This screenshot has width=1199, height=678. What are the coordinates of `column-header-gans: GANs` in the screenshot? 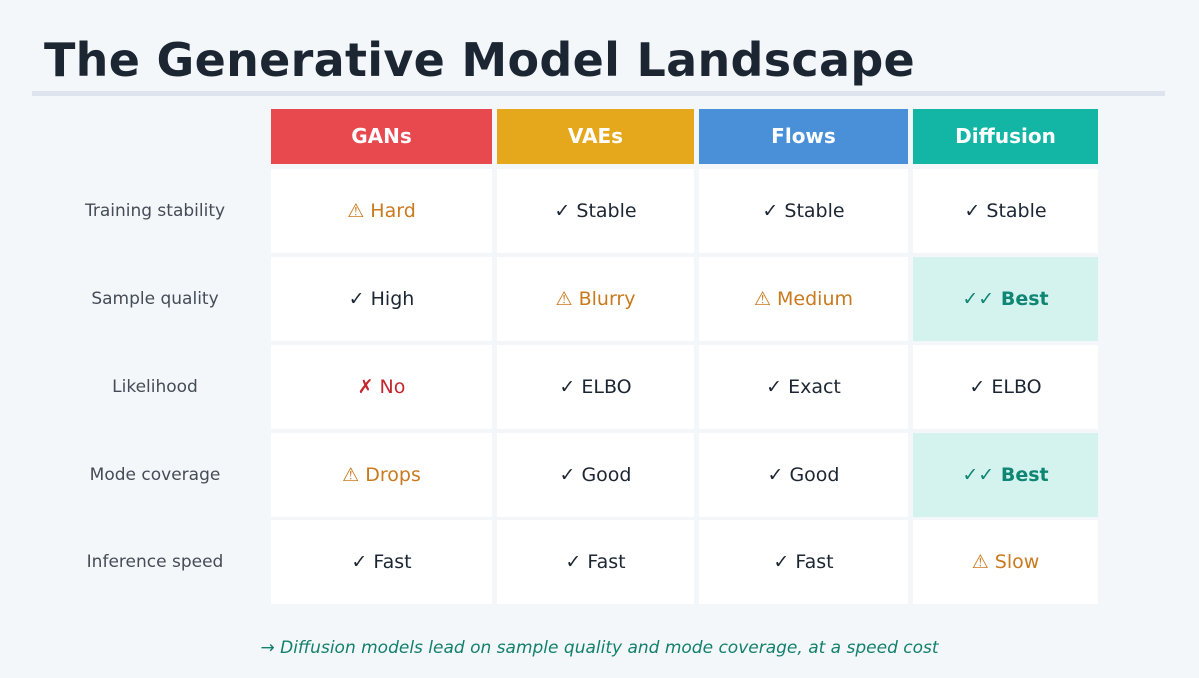 It's located at (381, 136).